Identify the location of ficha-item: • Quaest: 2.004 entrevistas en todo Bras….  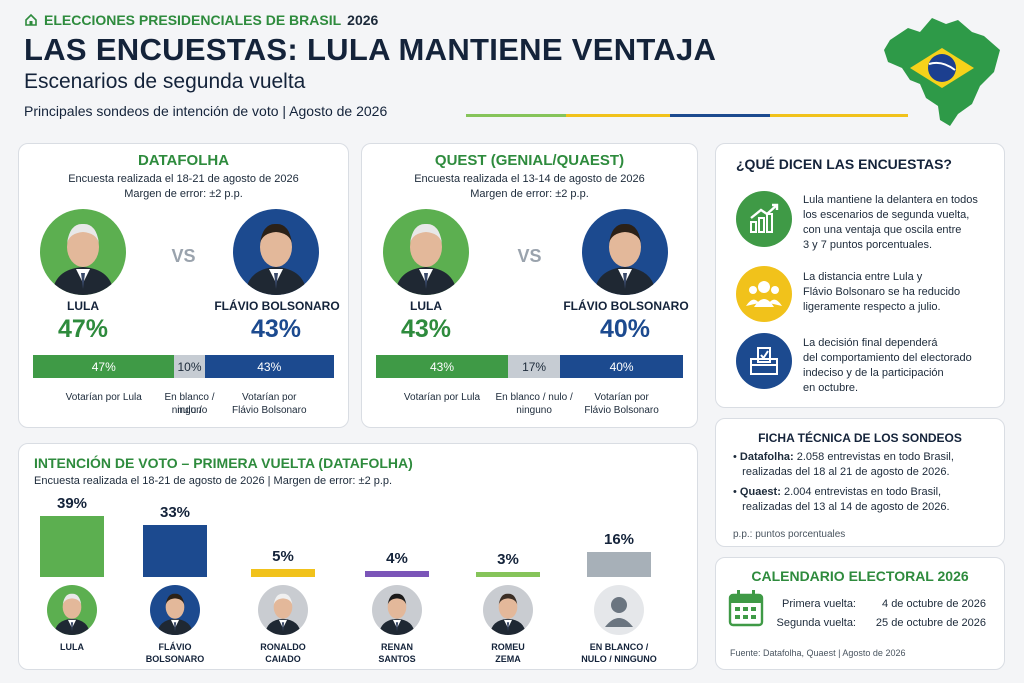
(841, 499).